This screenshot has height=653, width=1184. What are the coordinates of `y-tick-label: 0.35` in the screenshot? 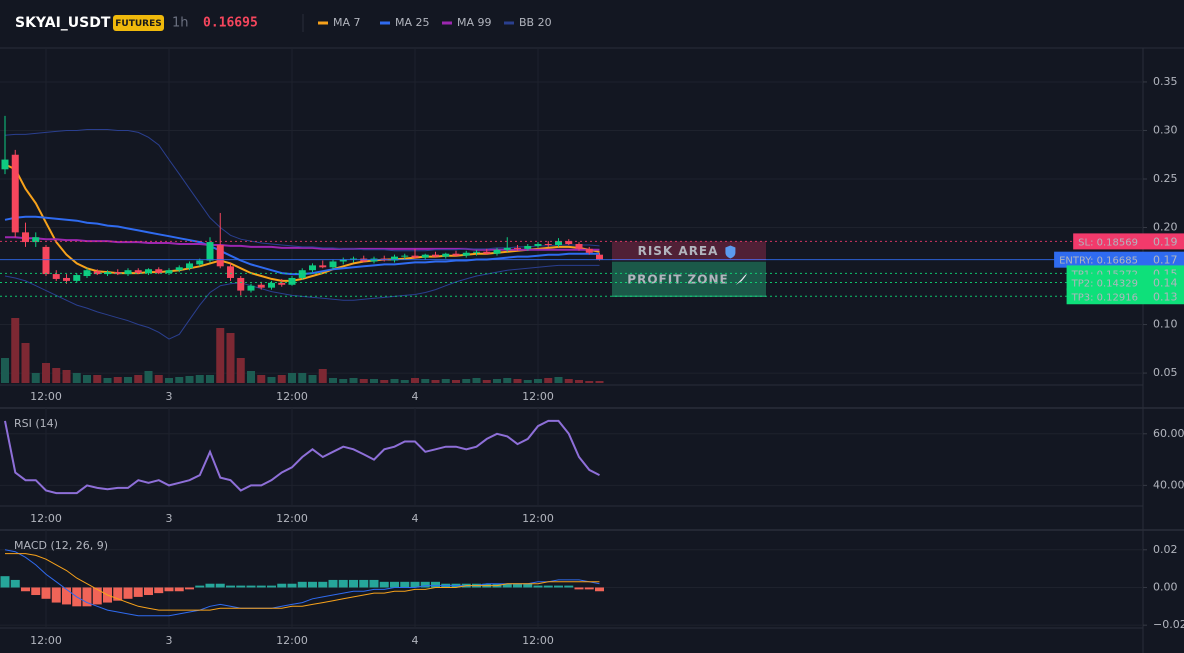 It's located at (1165, 81).